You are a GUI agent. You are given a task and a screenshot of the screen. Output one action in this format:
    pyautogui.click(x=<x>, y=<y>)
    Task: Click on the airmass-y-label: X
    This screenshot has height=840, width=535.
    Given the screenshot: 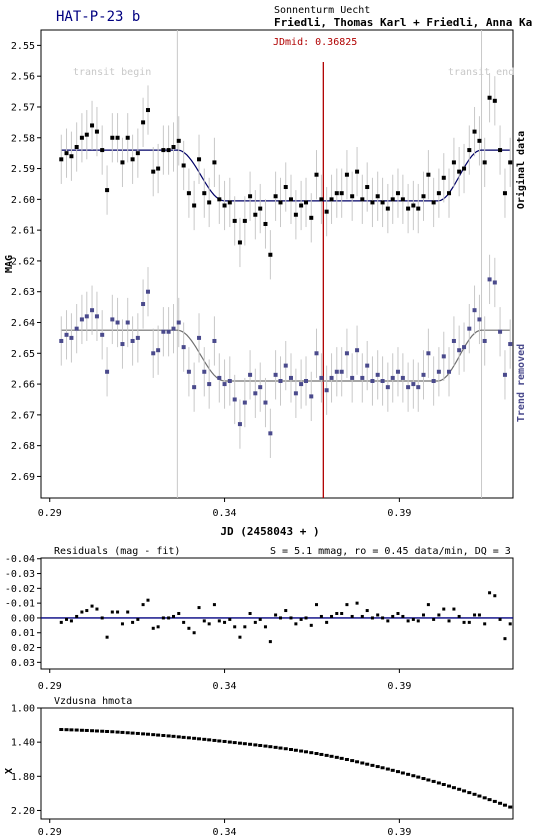 What is the action you would take?
    pyautogui.click(x=9, y=771)
    